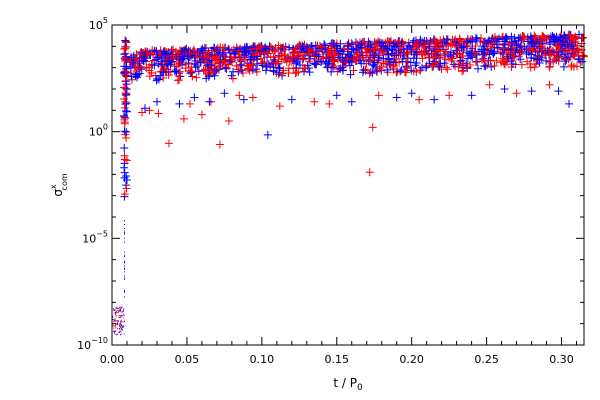 This screenshot has width=600, height=400. I want to click on x-tick-label: 0.20, so click(411, 359).